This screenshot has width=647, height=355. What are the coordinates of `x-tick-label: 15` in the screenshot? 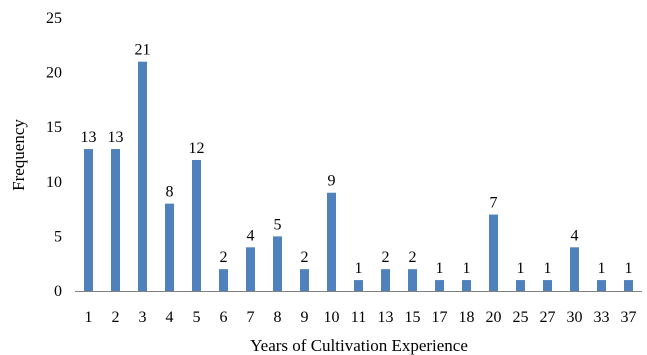 It's located at (413, 317).